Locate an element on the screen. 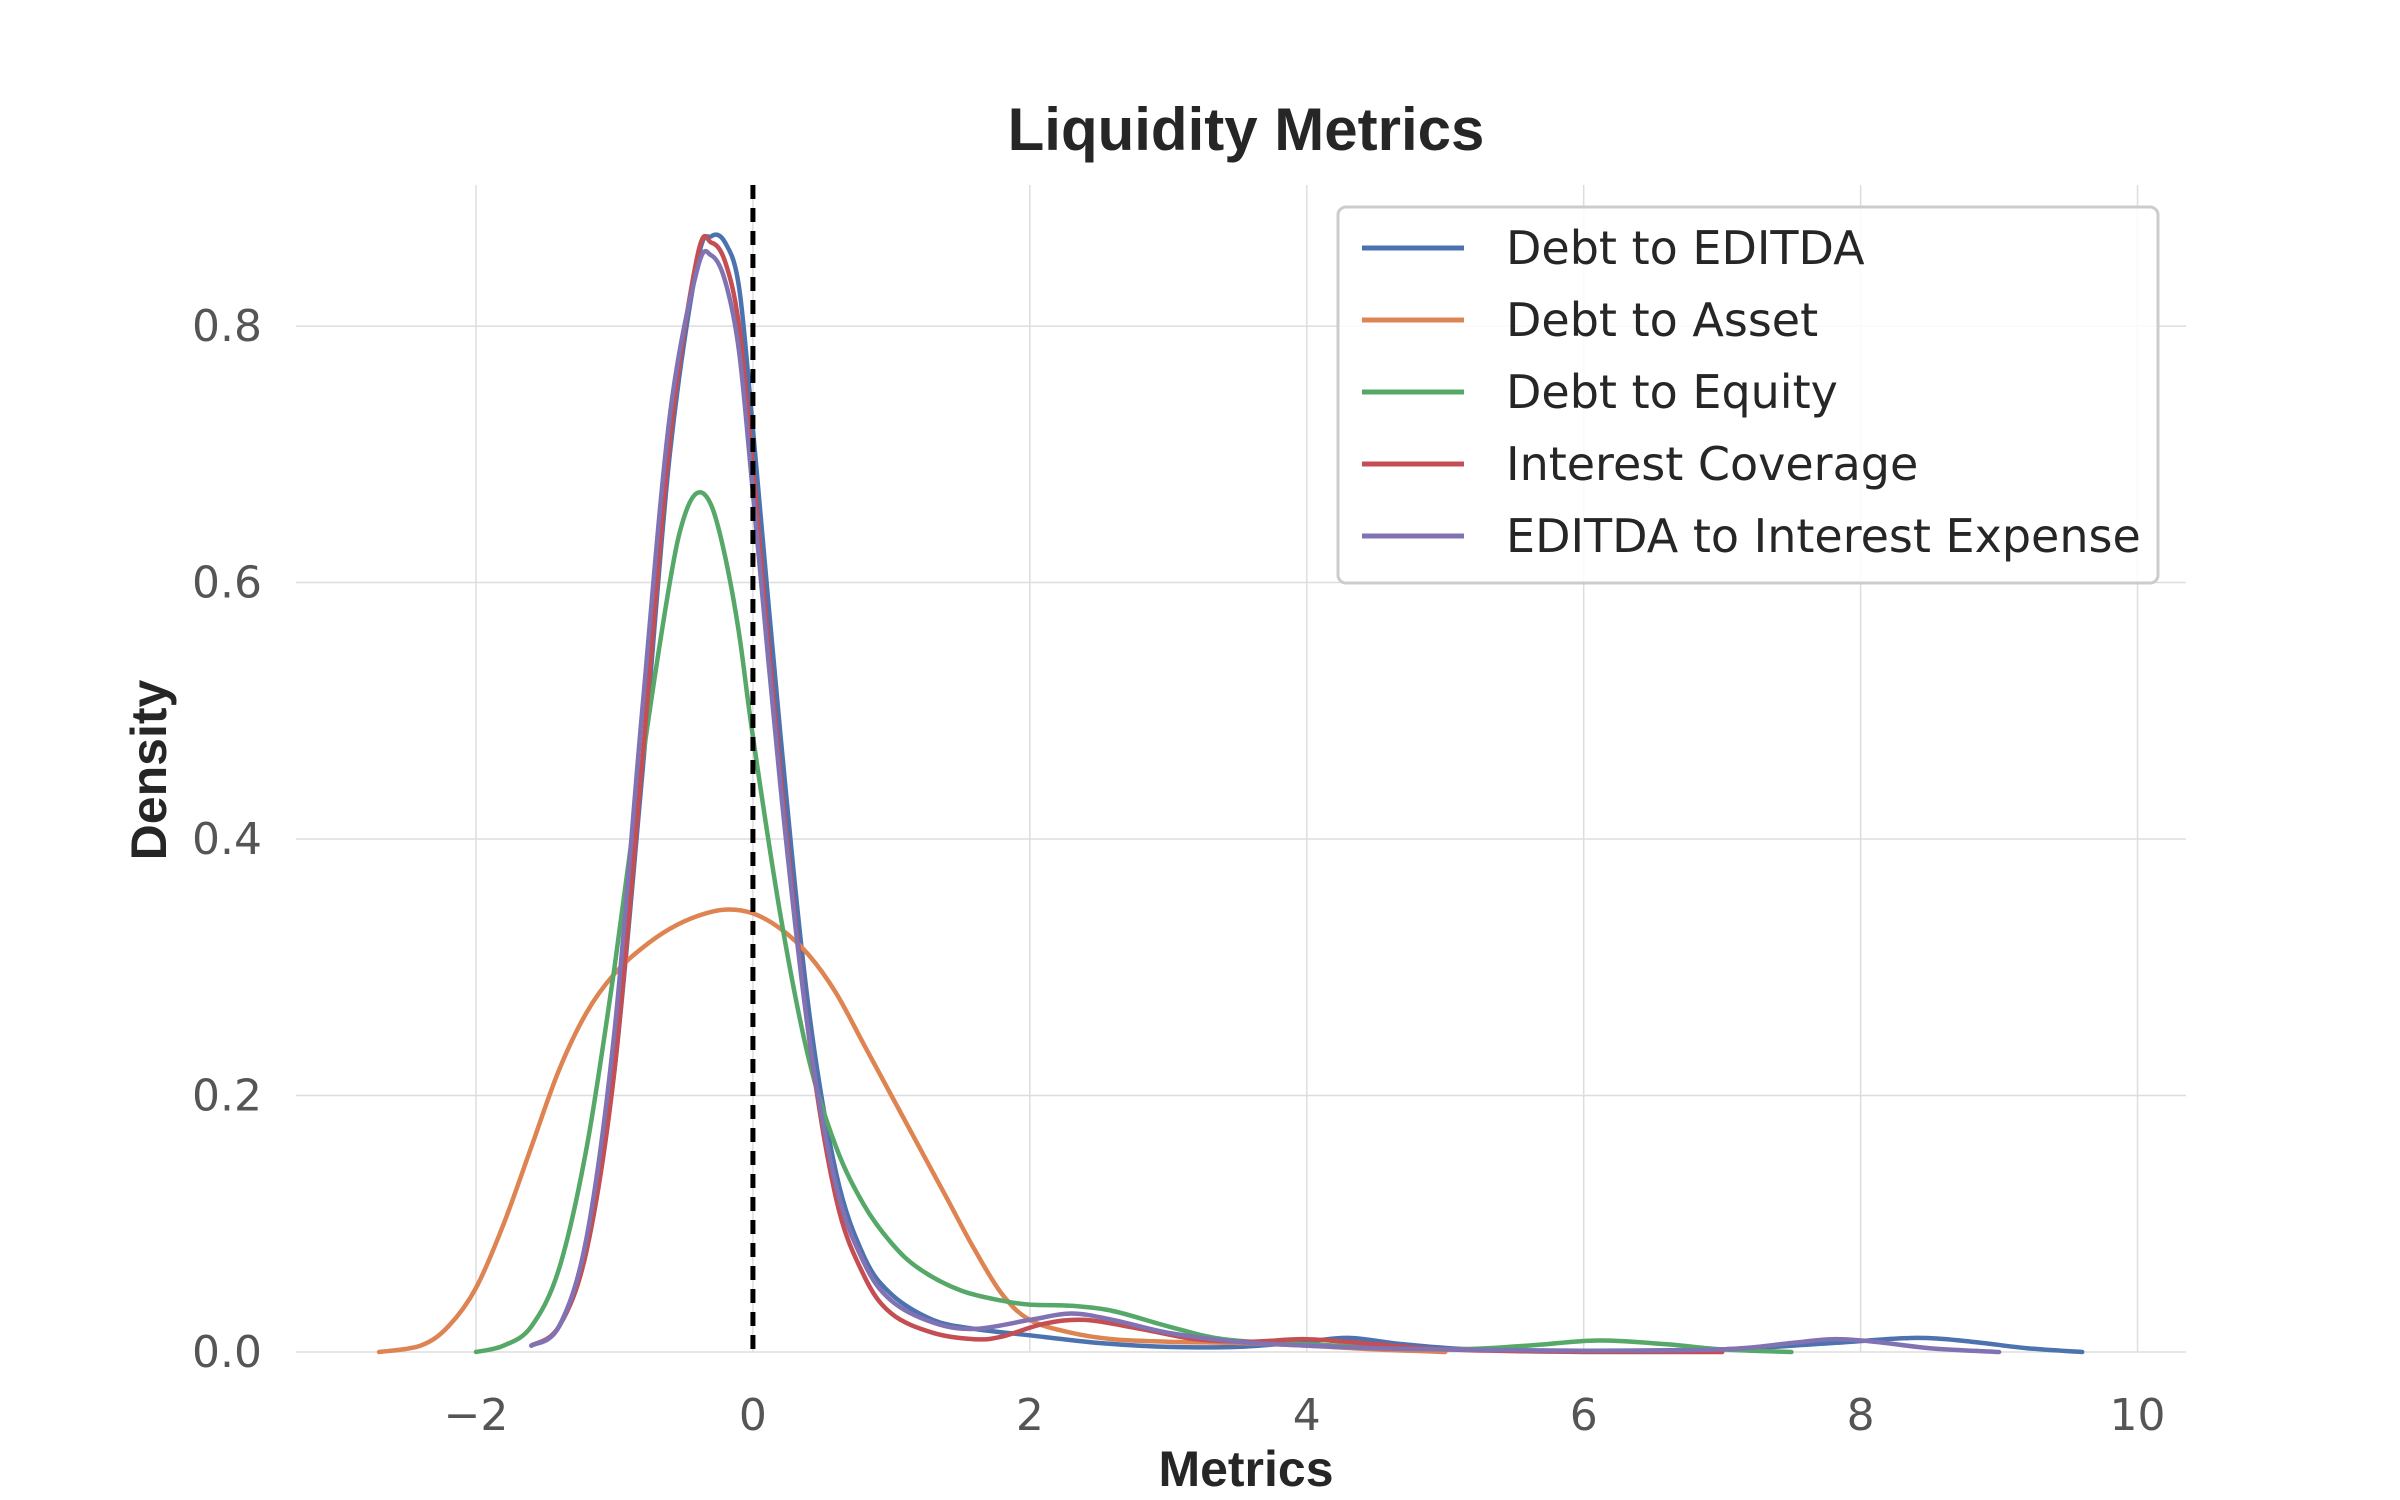 The width and height of the screenshot is (2400, 1500). y-tick-label: 0.8 is located at coordinates (227, 326).